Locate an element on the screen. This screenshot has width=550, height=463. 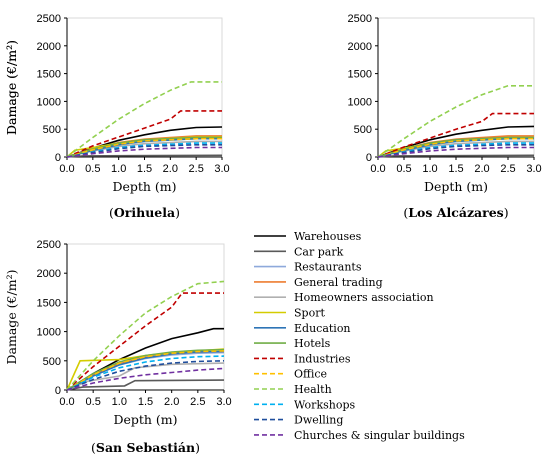
y-axis-label: Damage (€/m²) is located at coordinates (11, 317).